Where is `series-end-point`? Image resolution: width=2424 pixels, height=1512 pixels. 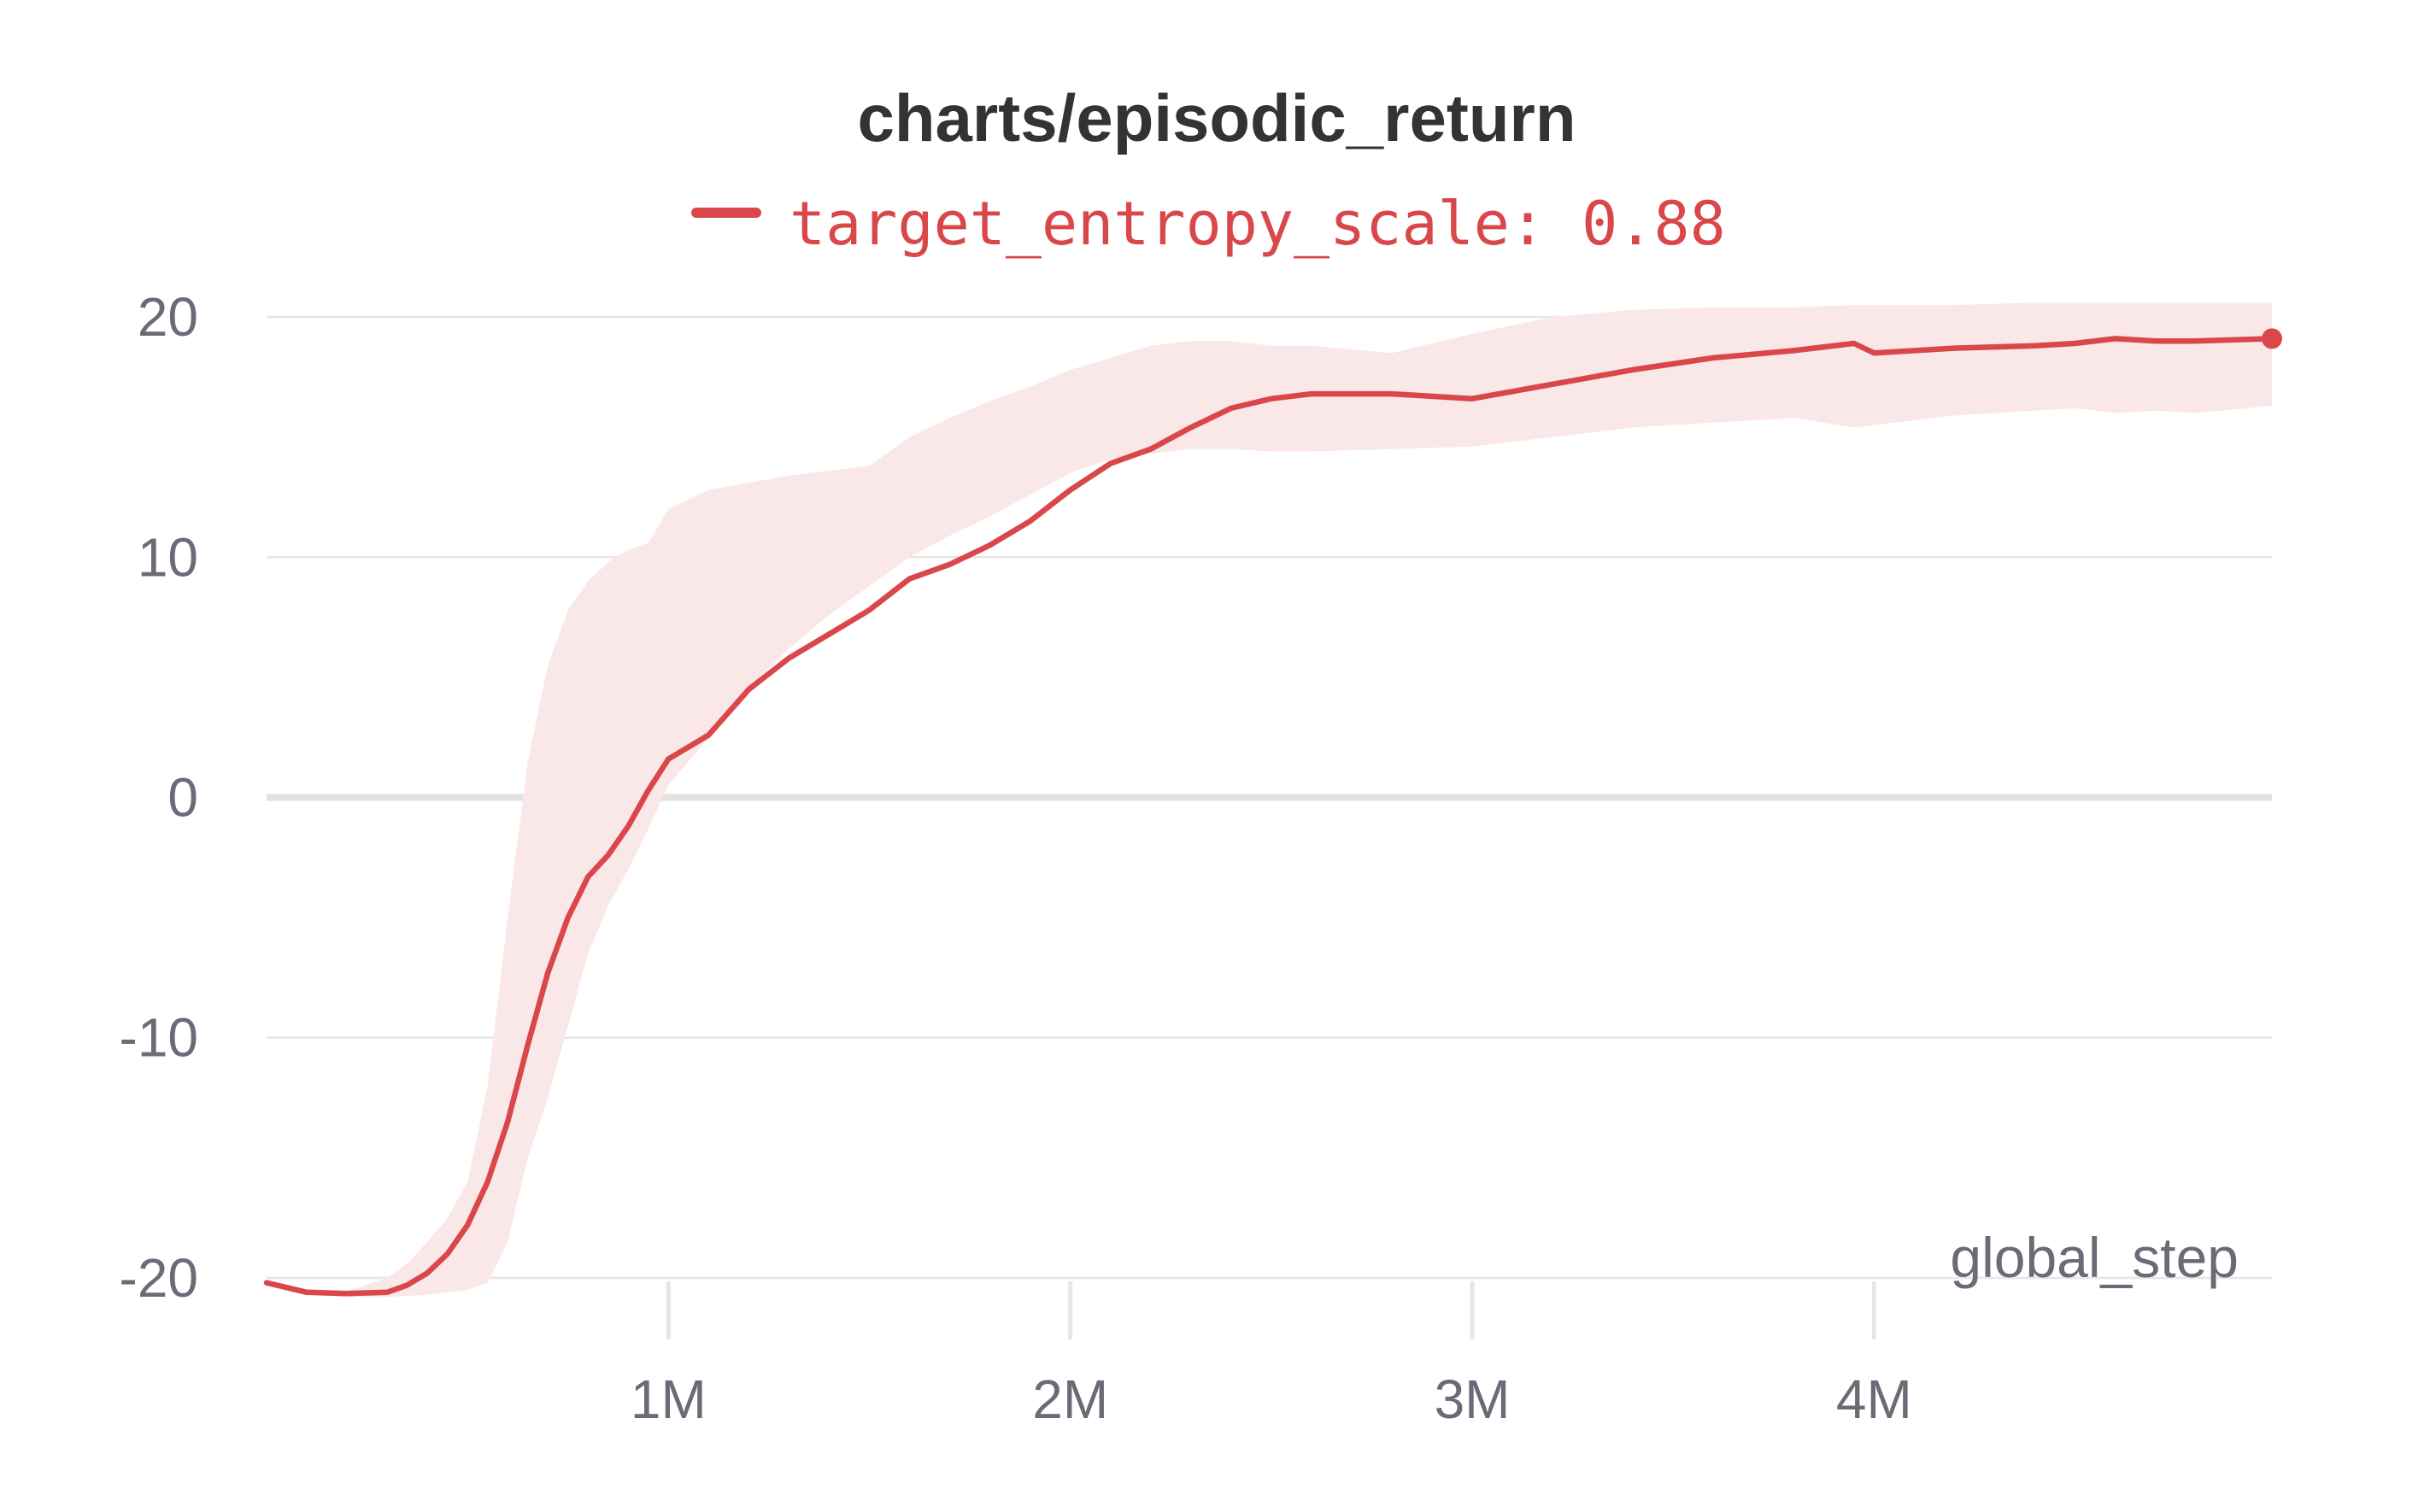 series-end-point is located at coordinates (2272, 338).